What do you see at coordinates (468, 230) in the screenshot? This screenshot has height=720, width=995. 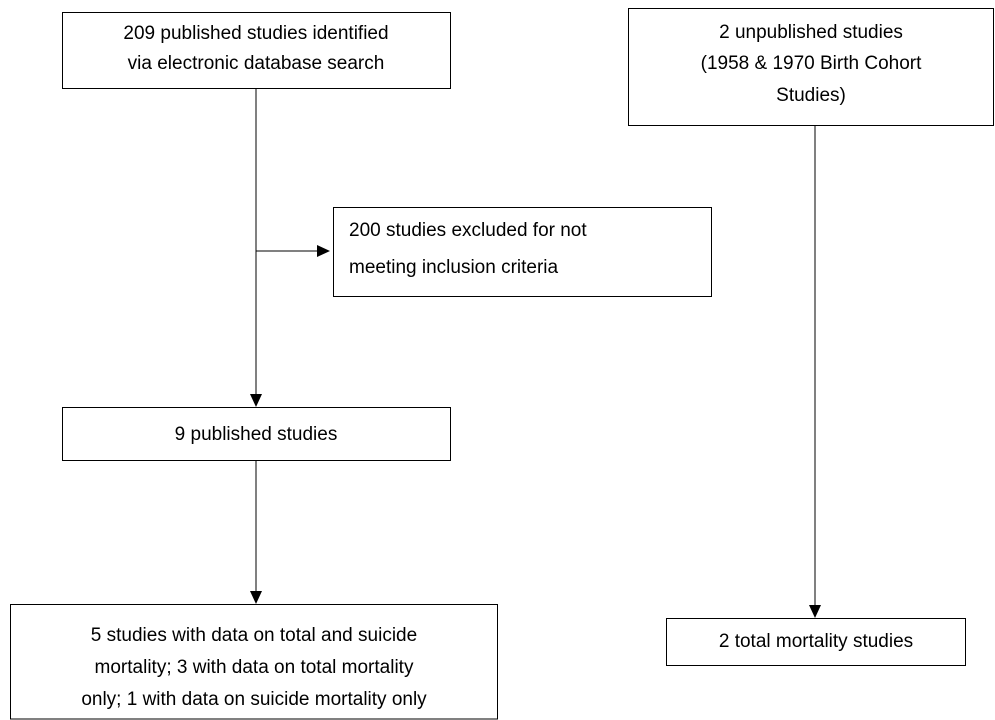 I see `node-text: 200 studies excluded for not` at bounding box center [468, 230].